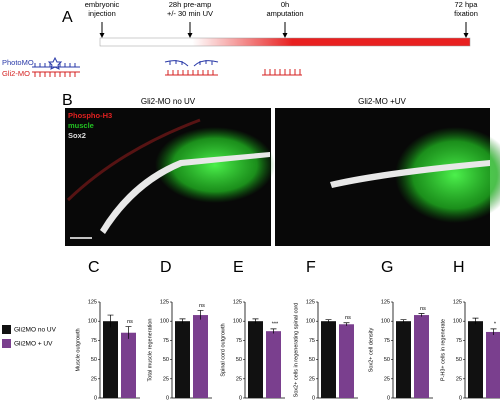 This screenshot has width=500, height=413. Describe the element at coordinates (94, 267) in the screenshot. I see `panel-letter: C` at that location.